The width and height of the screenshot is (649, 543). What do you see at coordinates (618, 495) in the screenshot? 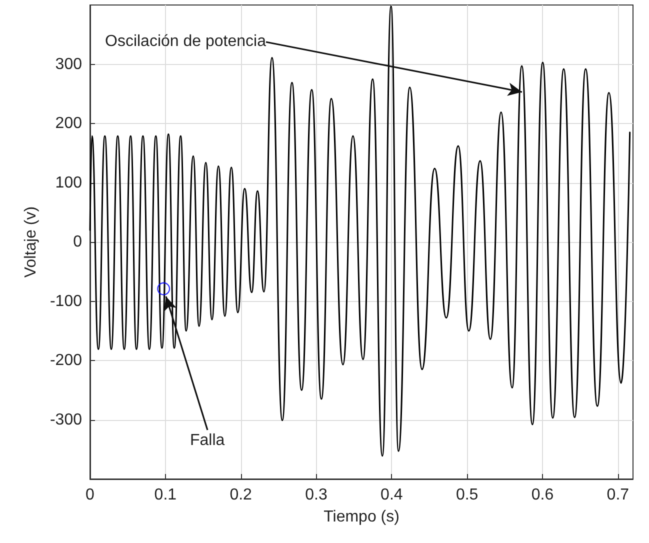
I see `x-tick-label: 0.7` at bounding box center [618, 495].